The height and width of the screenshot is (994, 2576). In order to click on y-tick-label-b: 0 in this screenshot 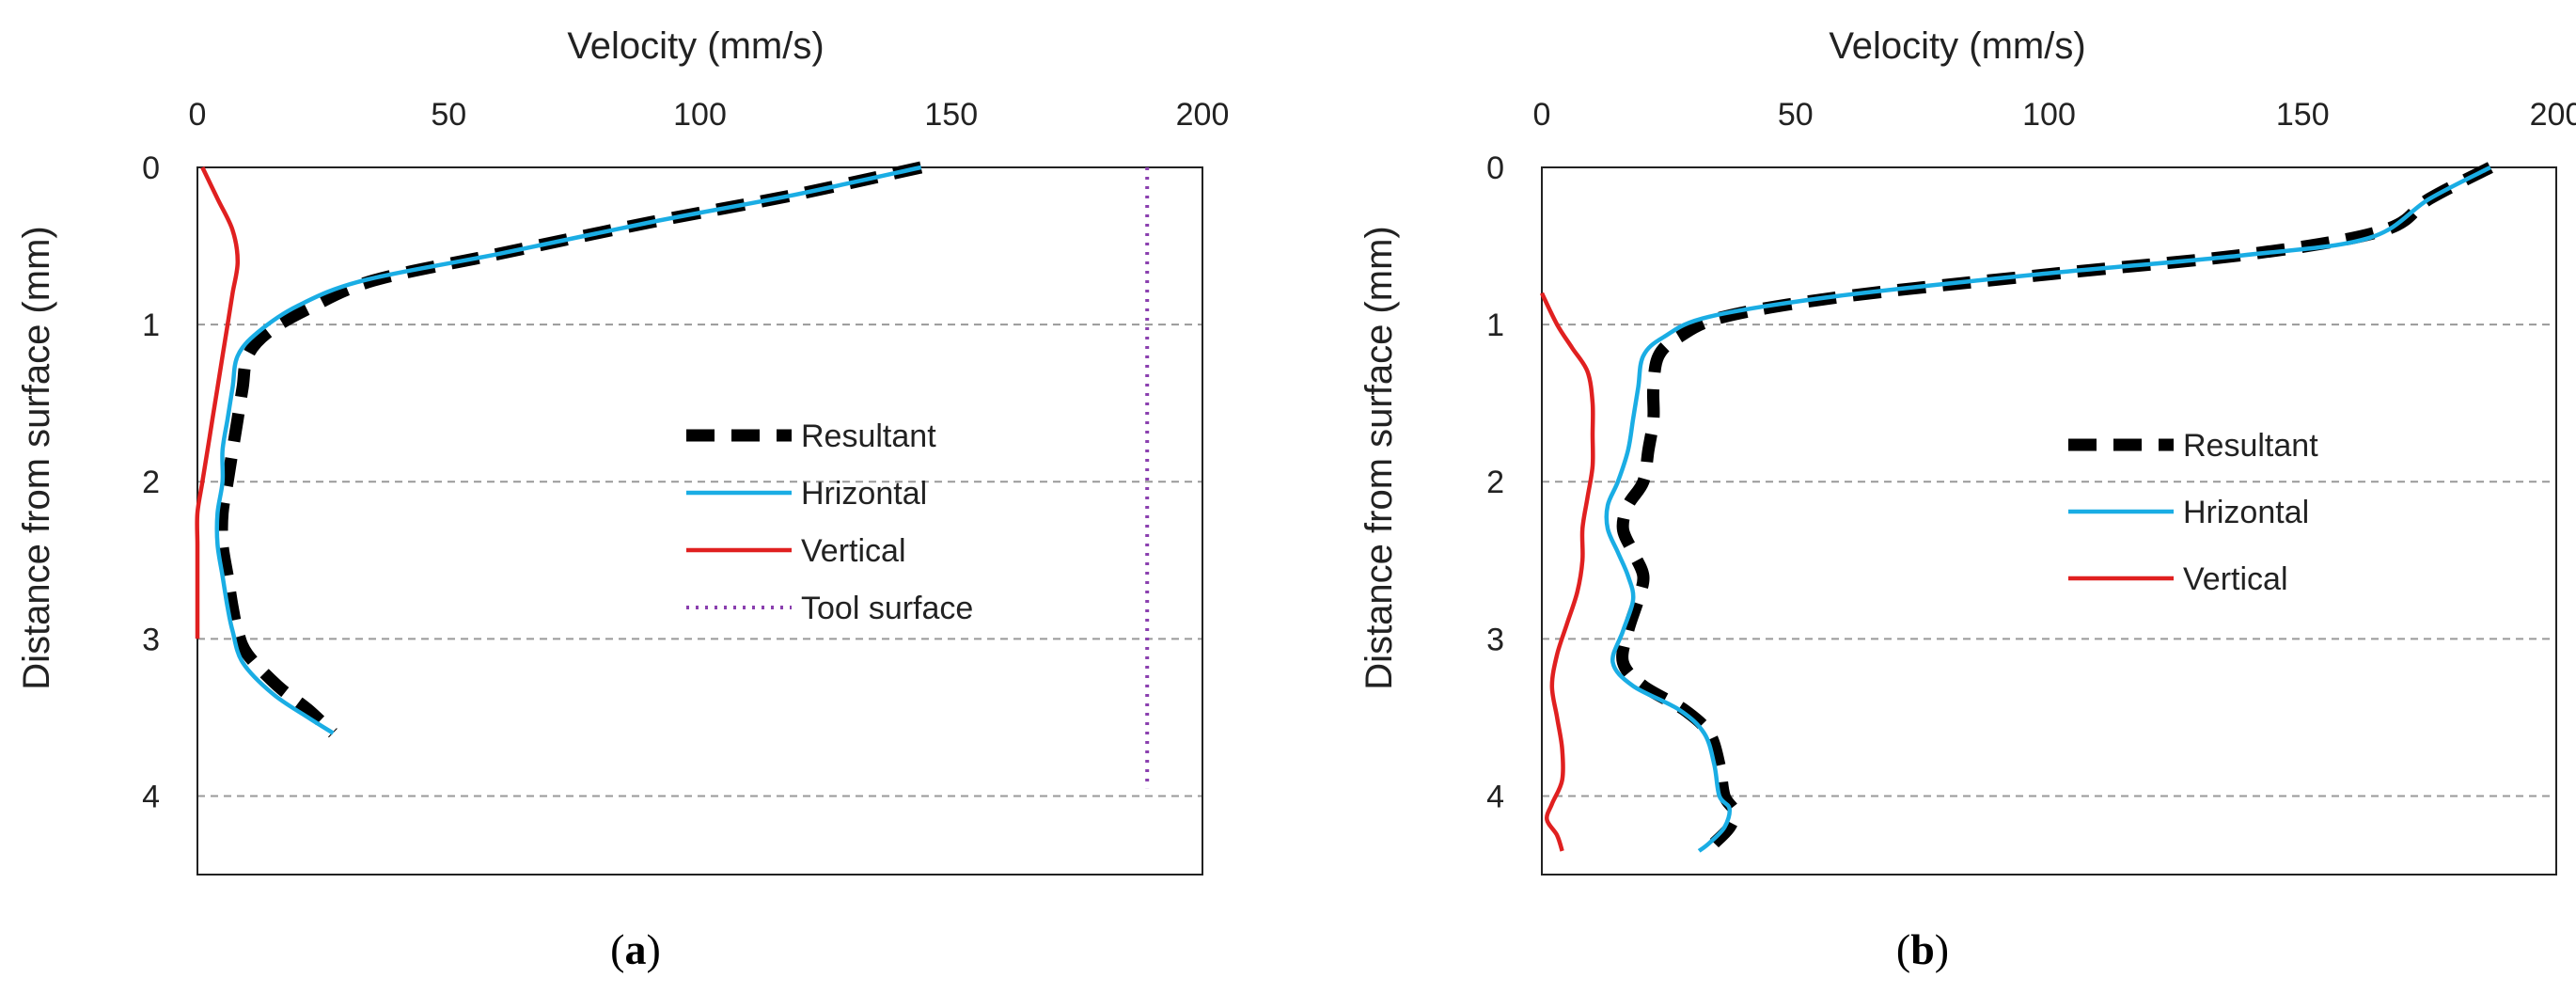, I will do `click(1495, 168)`.